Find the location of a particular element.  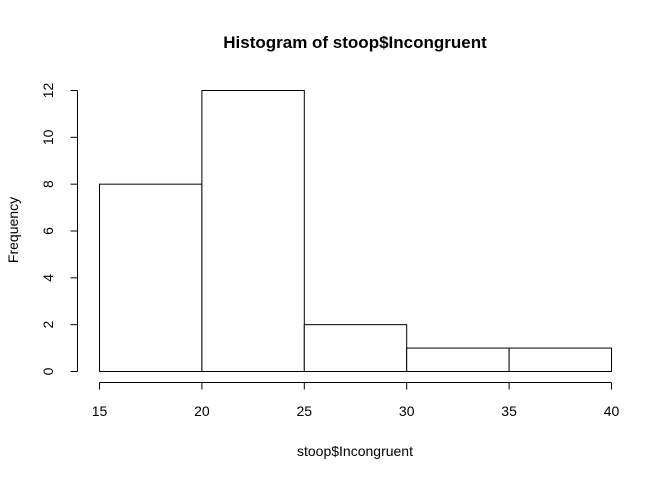

y-tick-label-4: 4 is located at coordinates (48, 278).